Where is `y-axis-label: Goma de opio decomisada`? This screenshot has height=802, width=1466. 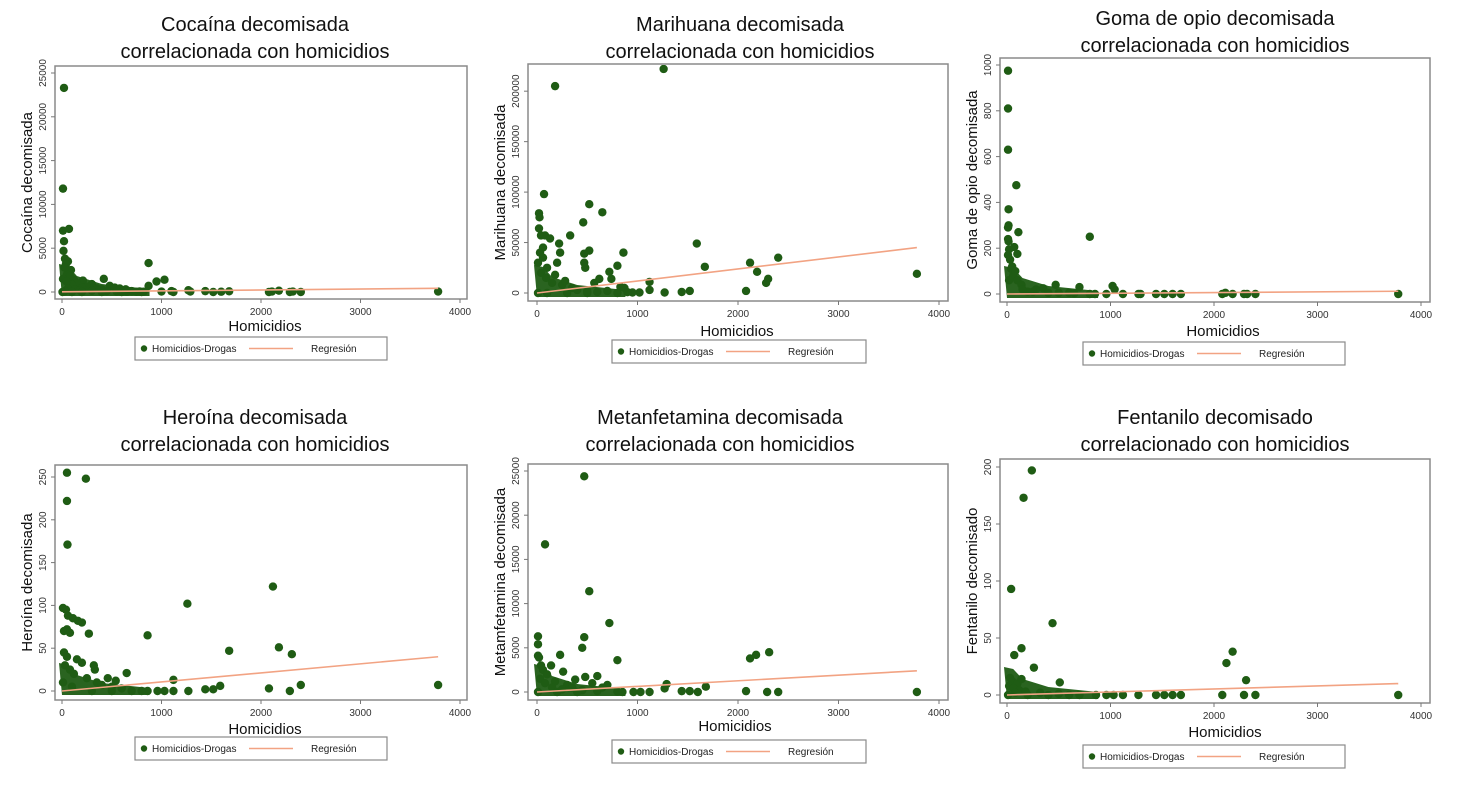
y-axis-label: Goma de opio decomisada is located at coordinates (972, 180).